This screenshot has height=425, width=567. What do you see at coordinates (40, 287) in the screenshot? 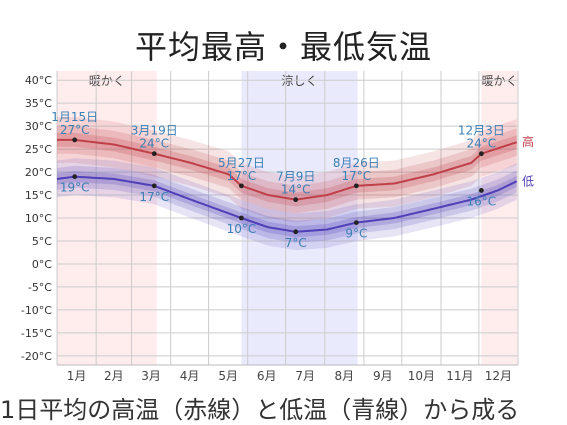
I see `y-tick-label-9: -5°C` at bounding box center [40, 287].